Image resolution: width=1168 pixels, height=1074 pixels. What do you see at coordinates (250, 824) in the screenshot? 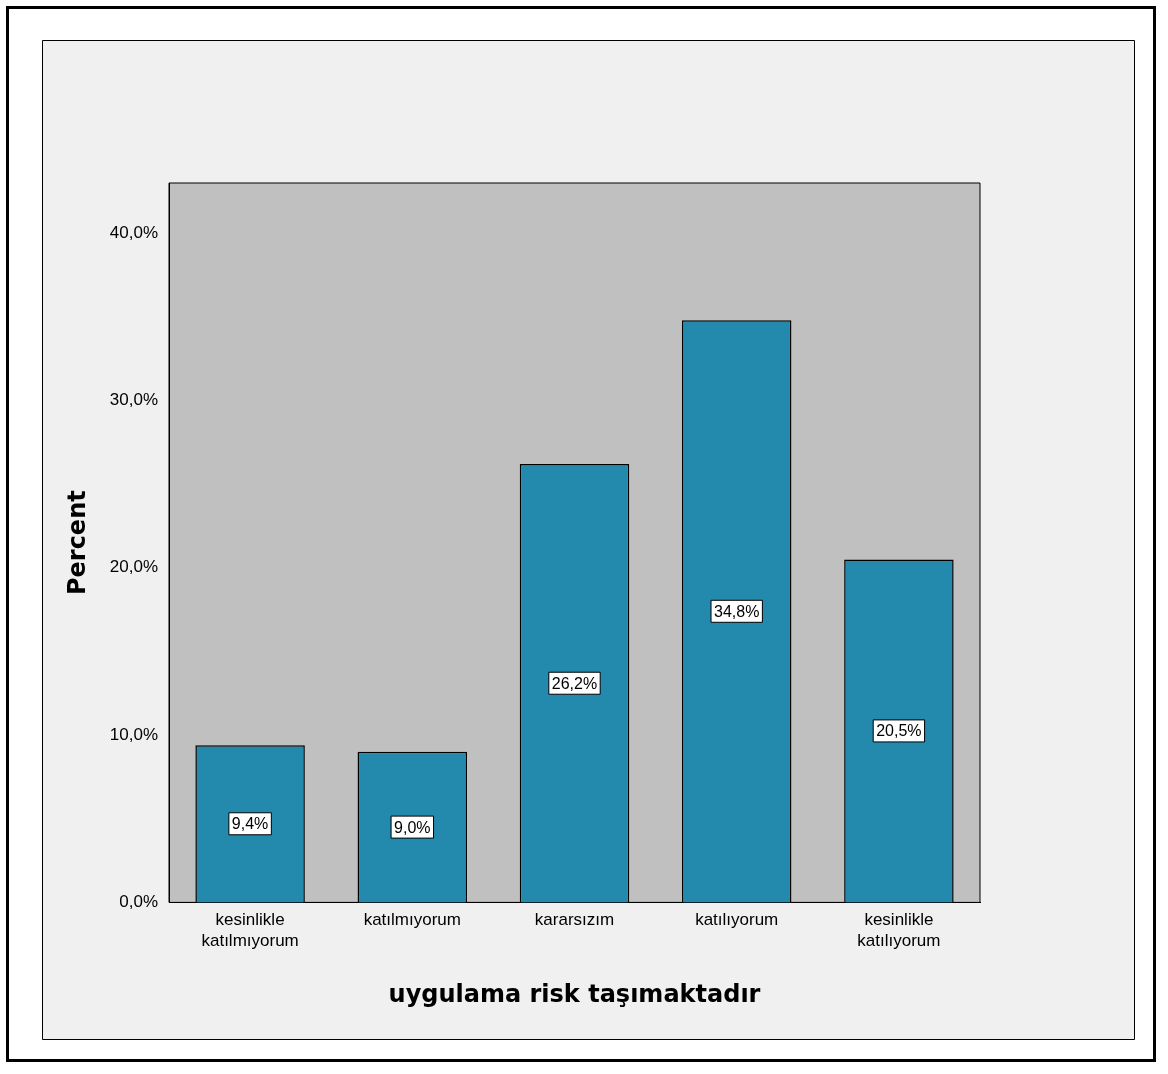
I see `data-label: 9,4%` at bounding box center [250, 824].